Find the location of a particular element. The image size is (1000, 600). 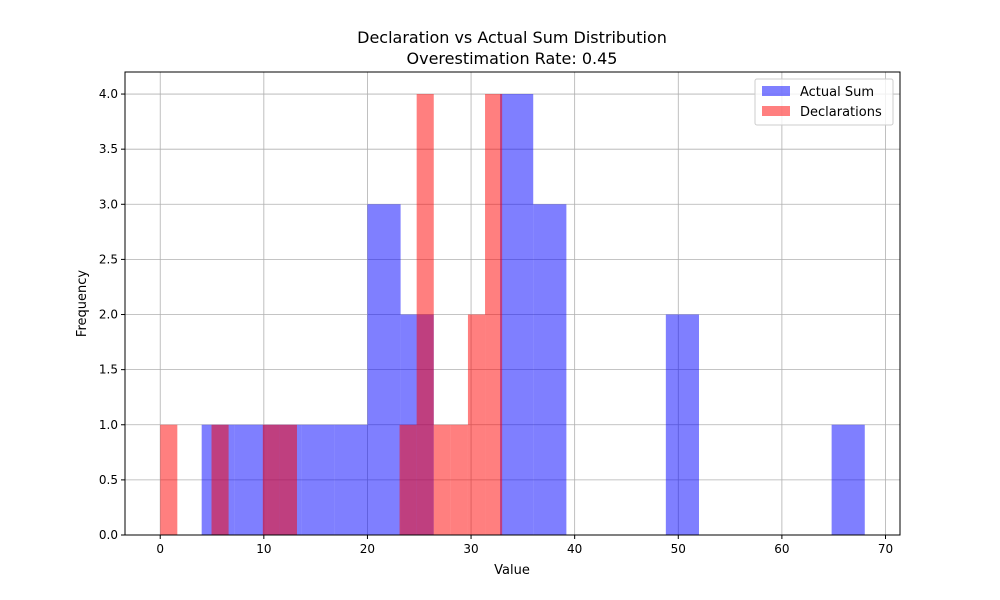

chart-subtitle: Overestimation Rate: 0.45 is located at coordinates (512, 58).